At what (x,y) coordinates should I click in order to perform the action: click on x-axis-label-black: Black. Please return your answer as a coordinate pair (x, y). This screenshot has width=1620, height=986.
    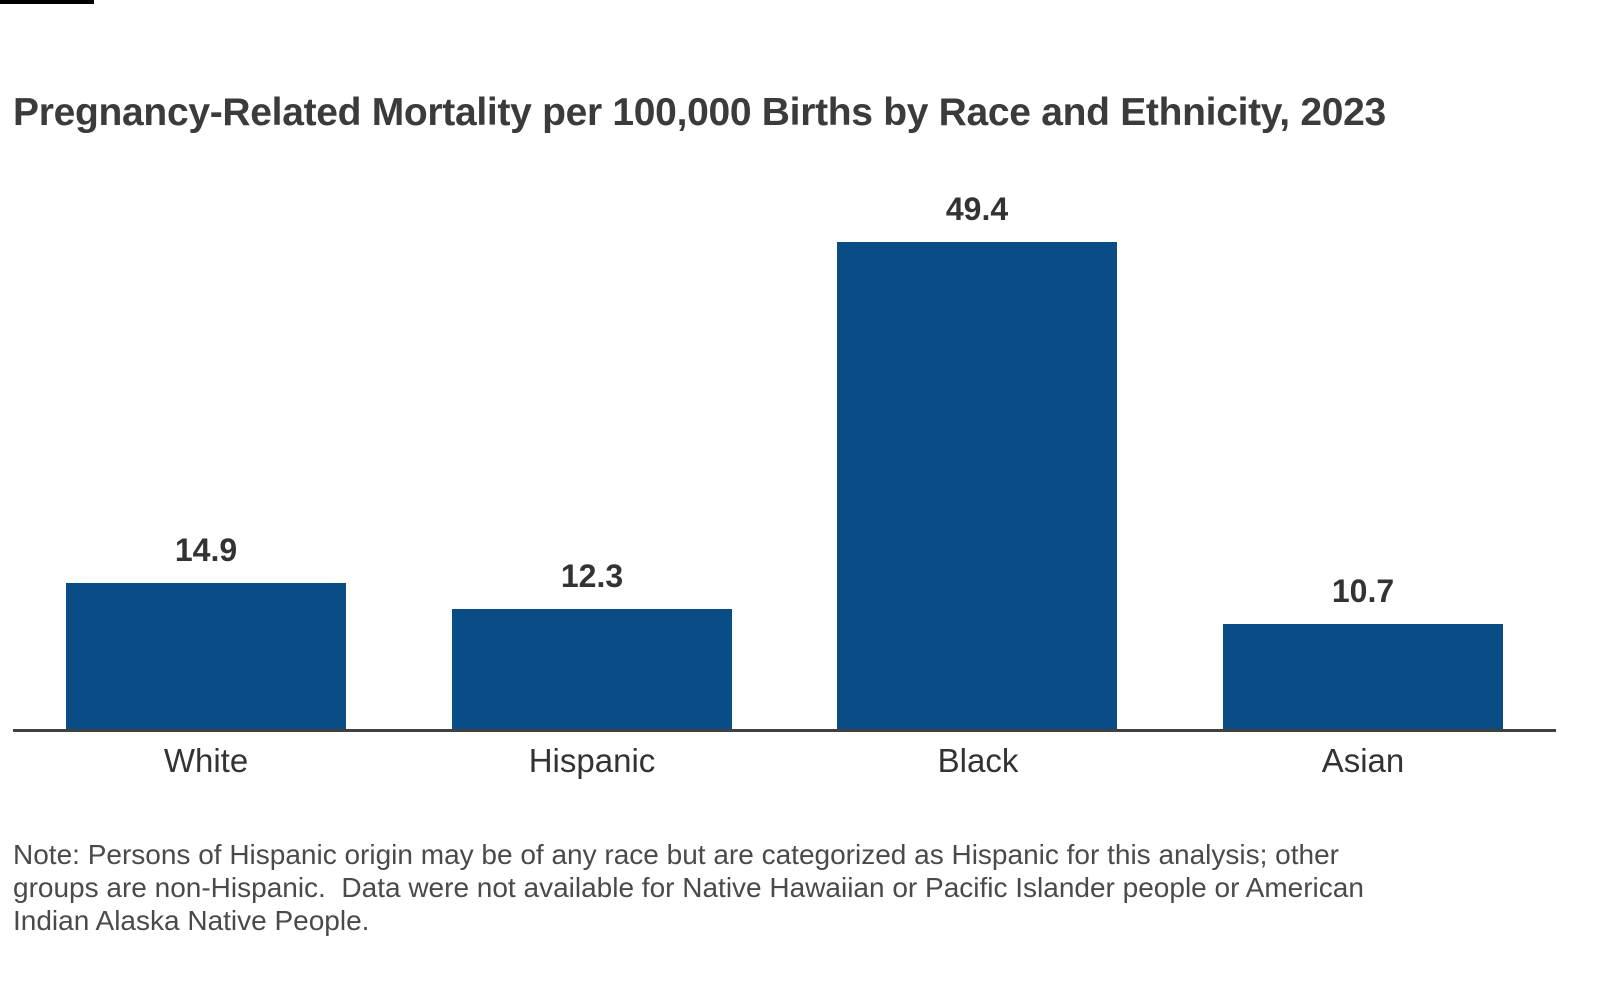
    Looking at the image, I should click on (978, 760).